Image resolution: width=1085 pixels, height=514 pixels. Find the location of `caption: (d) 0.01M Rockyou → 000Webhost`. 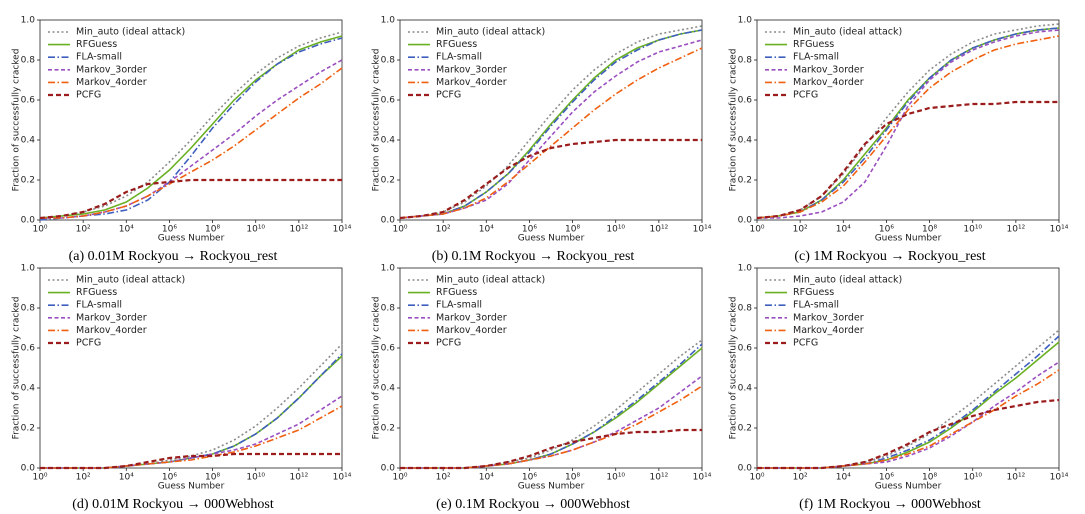

caption: (d) 0.01M Rockyou → 000Webhost is located at coordinates (173, 504).